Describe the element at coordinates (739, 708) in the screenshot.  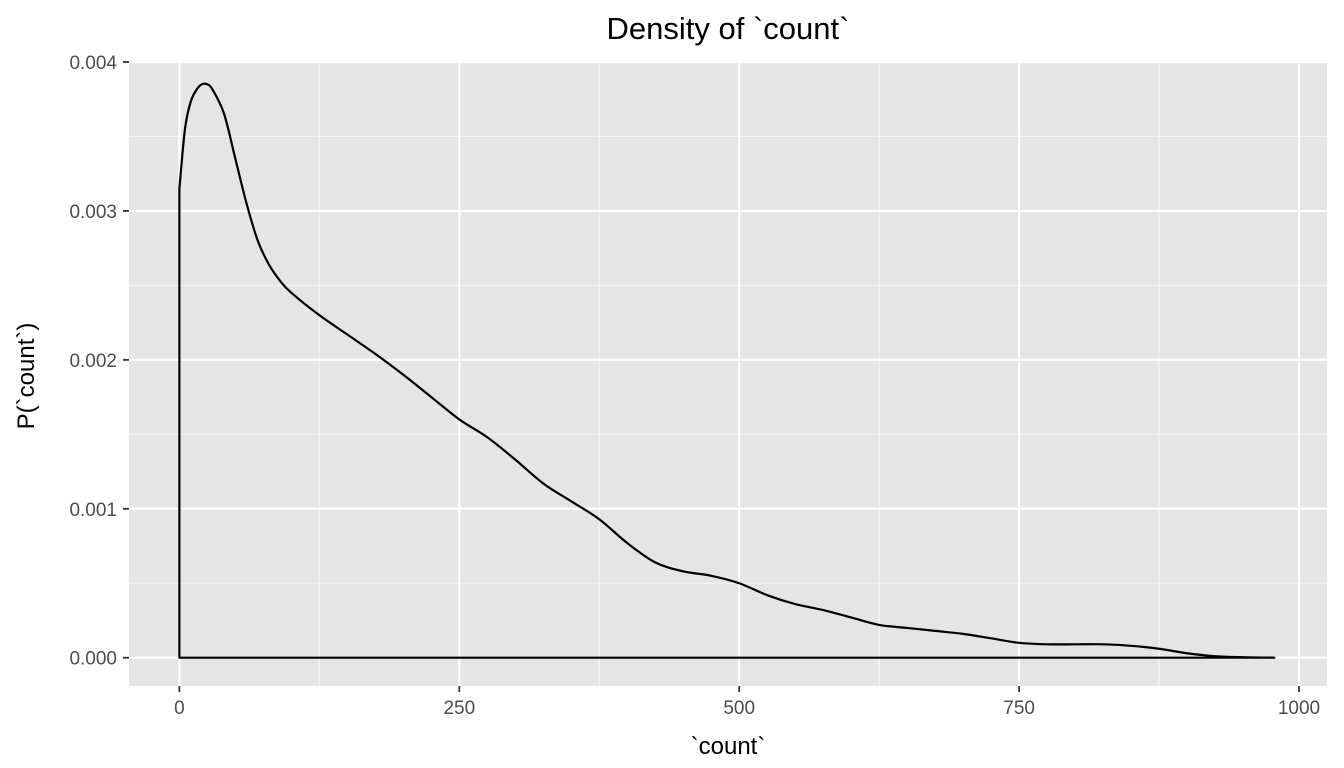
I see `x-tick-label: 500` at that location.